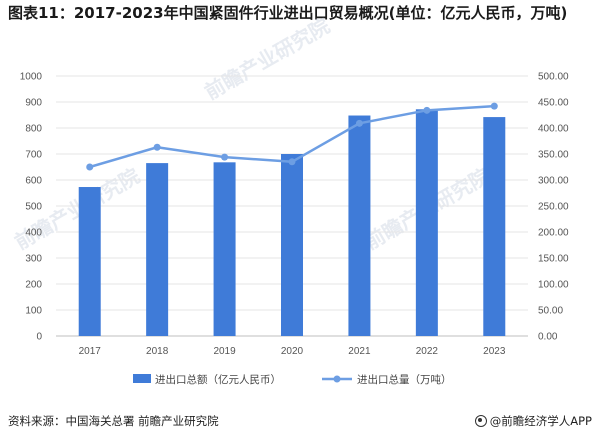  Describe the element at coordinates (540, 421) in the screenshot. I see `brand-text: @前瞻经济学人APP` at that location.